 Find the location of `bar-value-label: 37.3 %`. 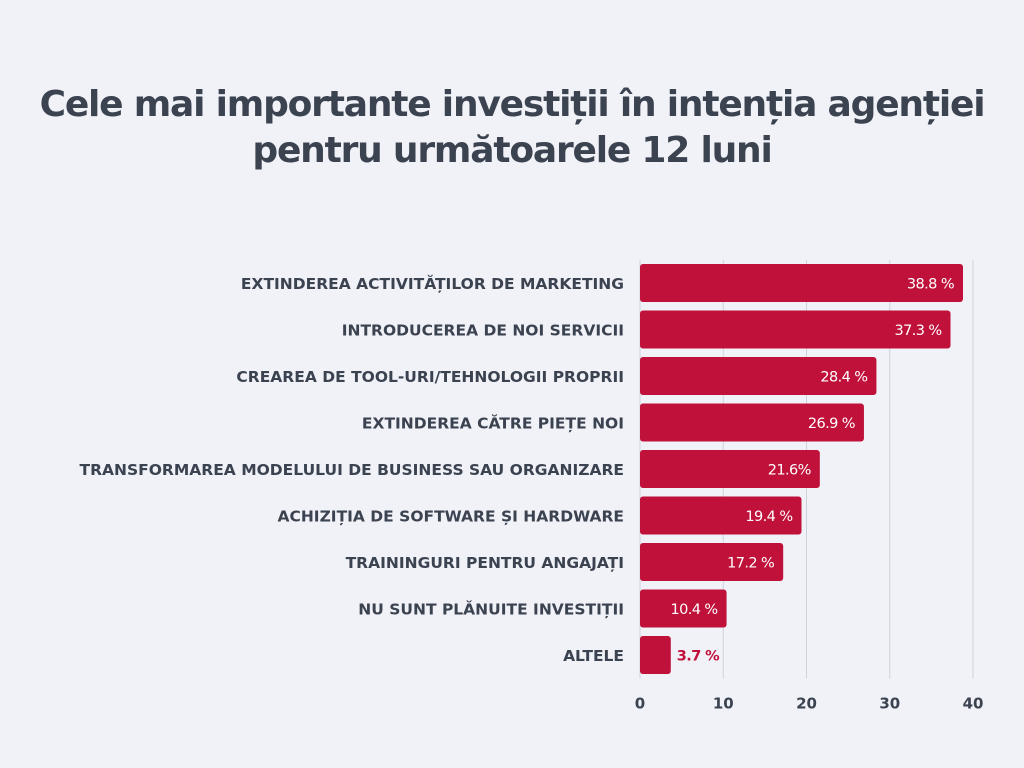

bar-value-label: 37.3 % is located at coordinates (917, 331).